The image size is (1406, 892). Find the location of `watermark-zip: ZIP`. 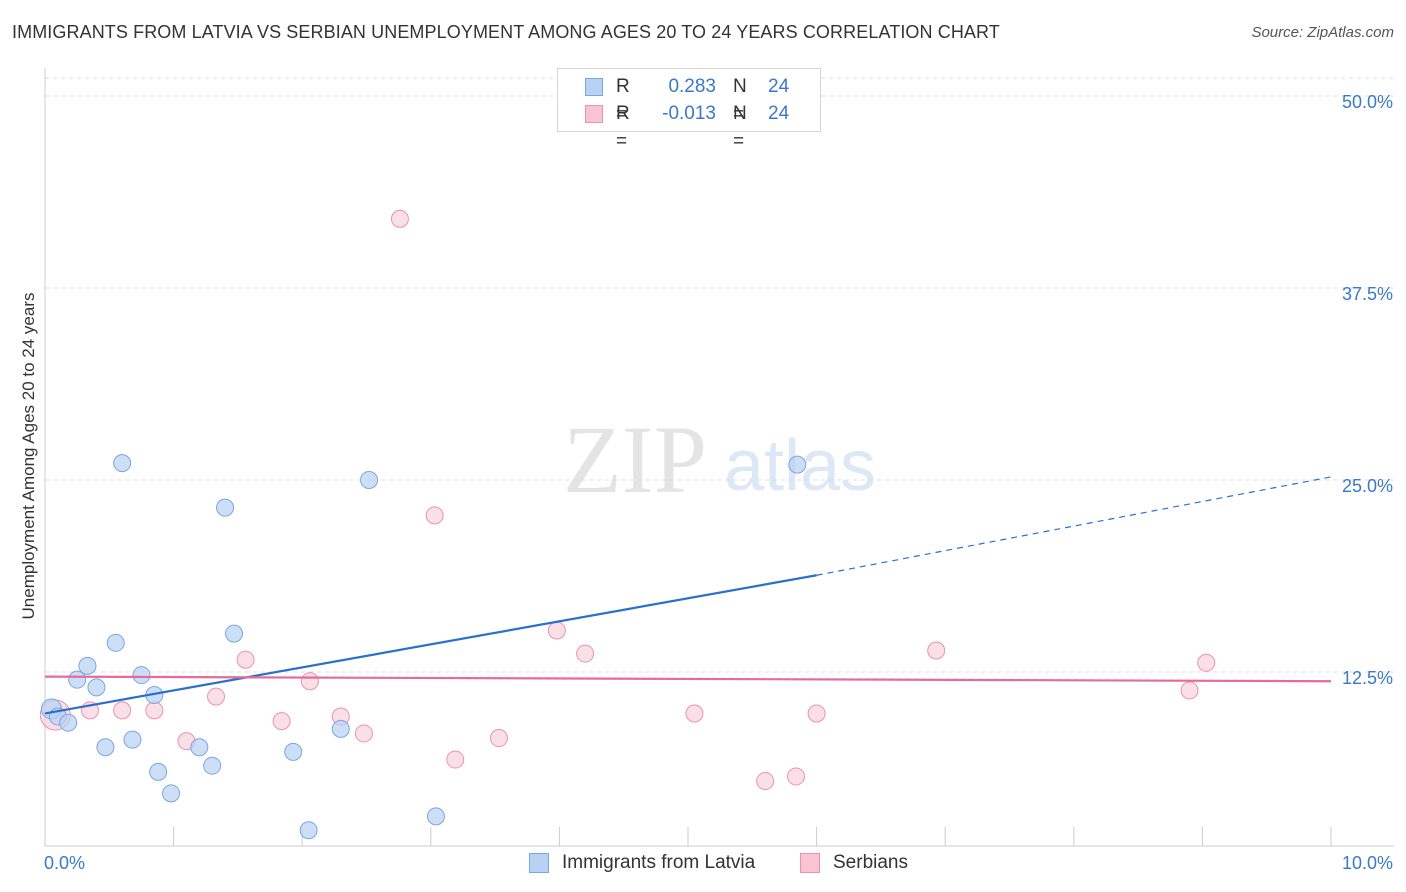

watermark-zip: ZIP is located at coordinates (635, 459).